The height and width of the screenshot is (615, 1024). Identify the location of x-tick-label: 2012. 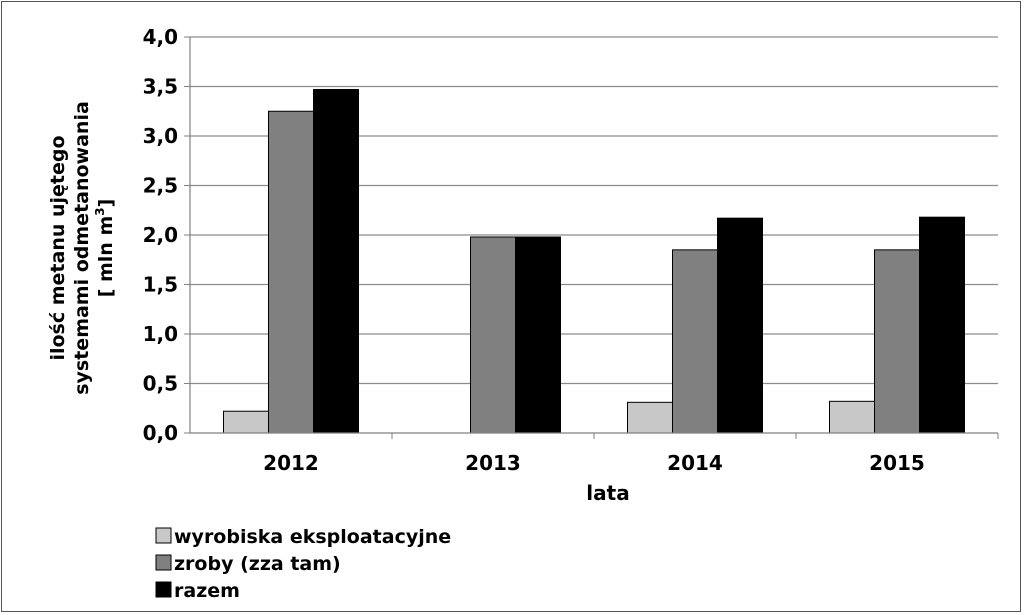
(291, 463).